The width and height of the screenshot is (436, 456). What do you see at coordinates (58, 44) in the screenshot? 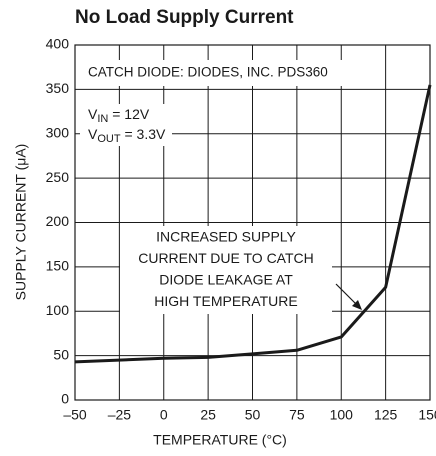
I see `y-tick-label: 400` at bounding box center [58, 44].